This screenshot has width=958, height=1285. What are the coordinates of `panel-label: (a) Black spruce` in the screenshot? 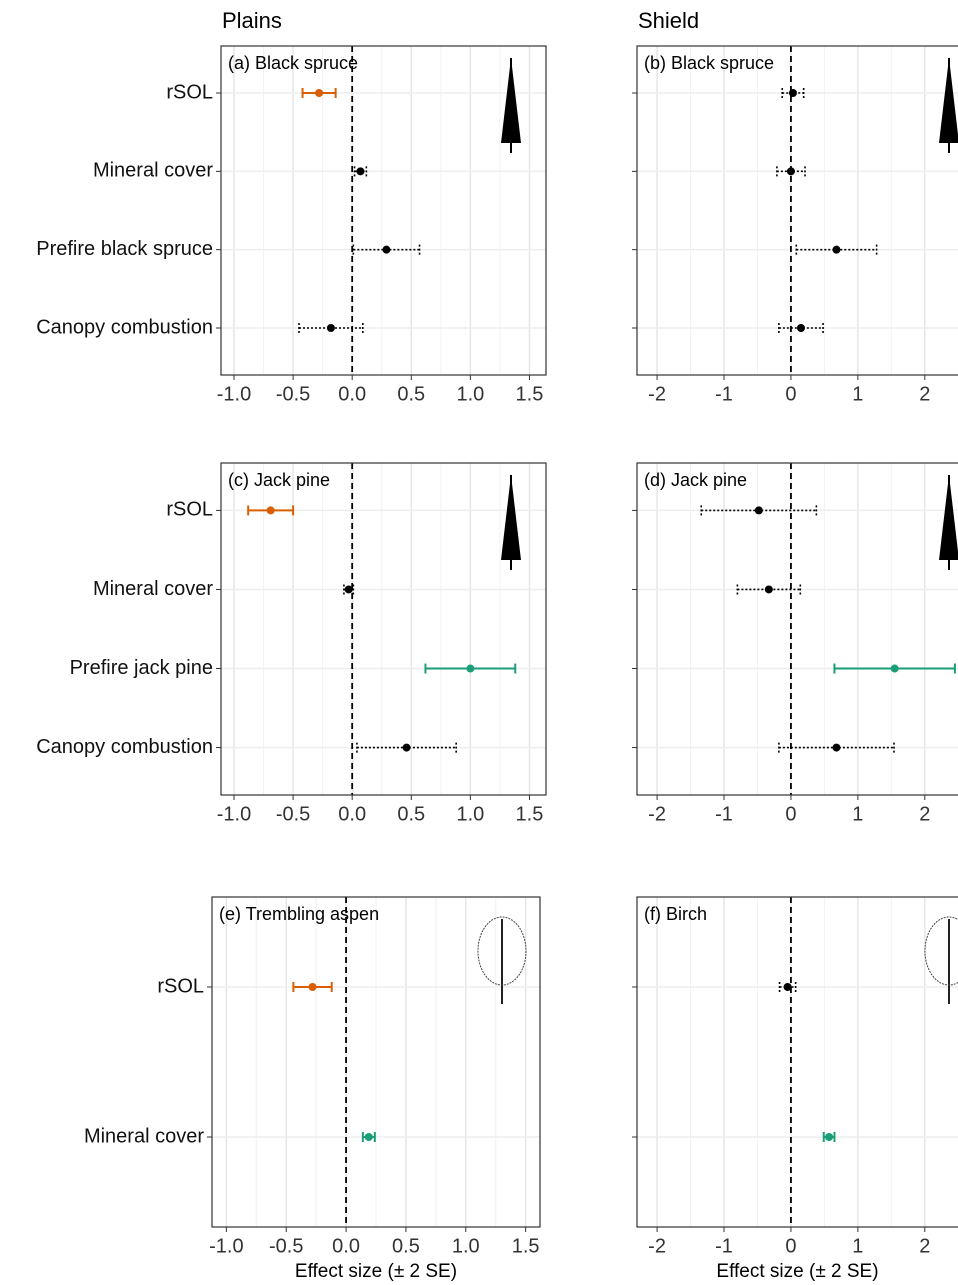 It's located at (293, 63).